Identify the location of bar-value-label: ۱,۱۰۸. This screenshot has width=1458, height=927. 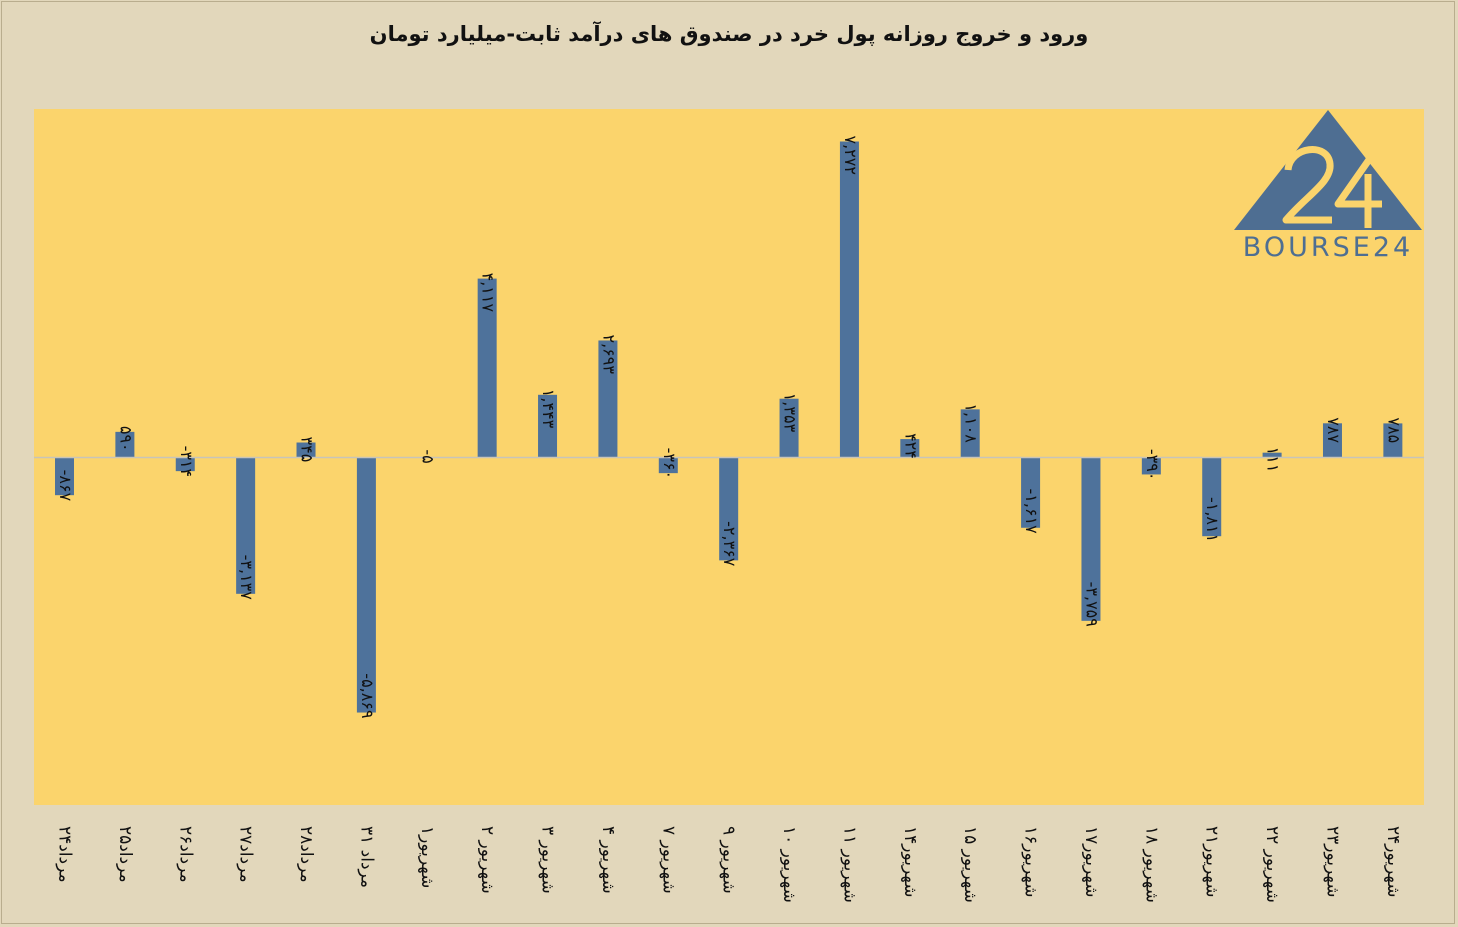
(971, 423).